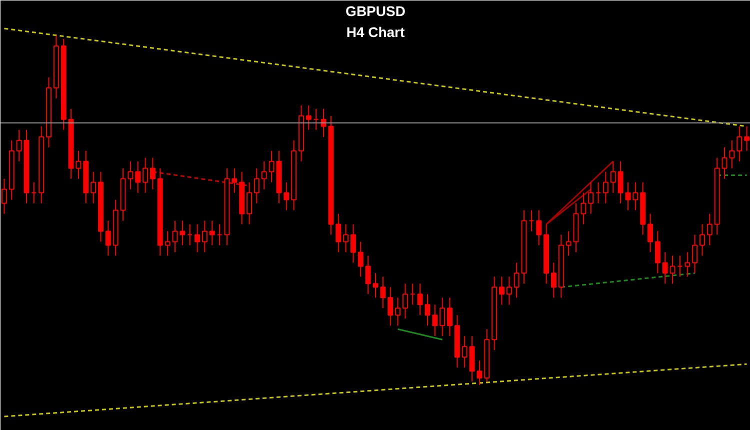  Describe the element at coordinates (376, 32) in the screenshot. I see `chart-subtitle: H4 Chart` at that location.